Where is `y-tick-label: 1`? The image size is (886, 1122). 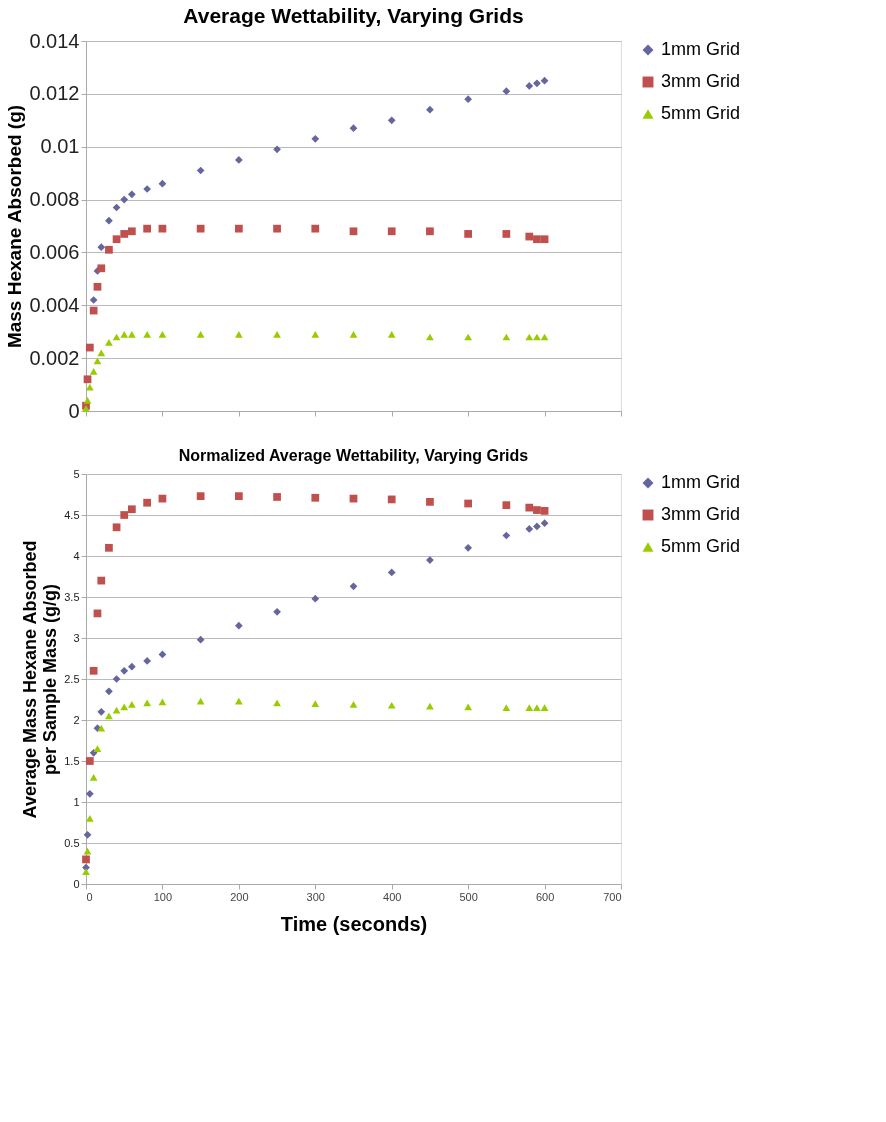
y-tick-label: 1 is located at coordinates (76, 801).